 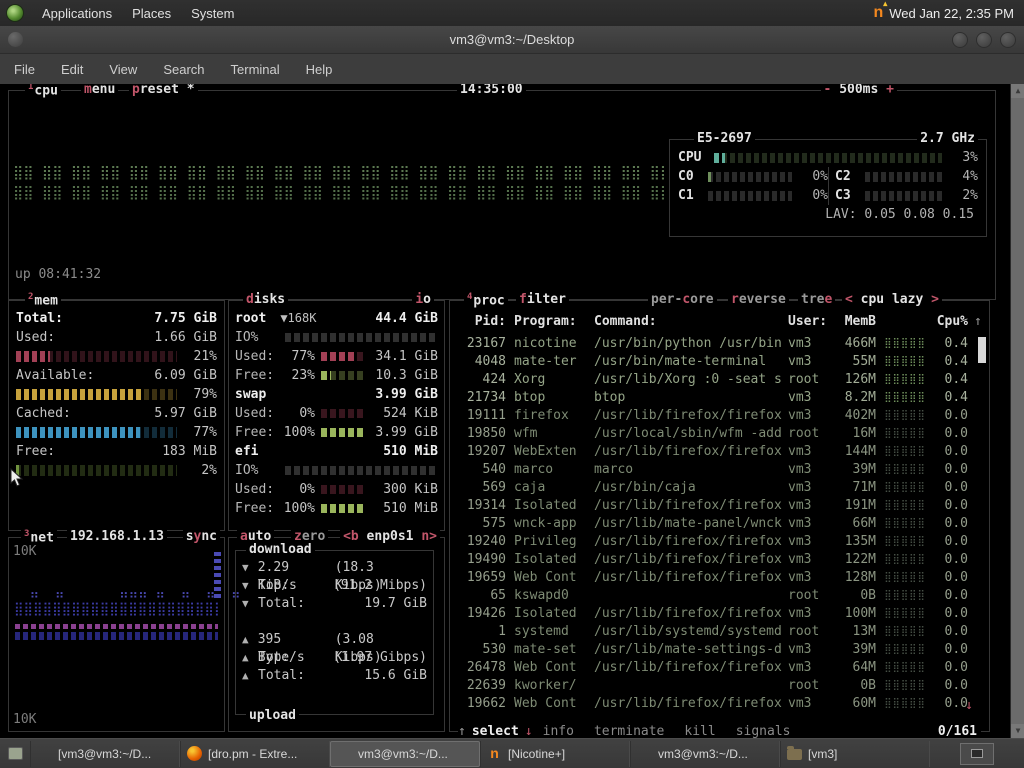 I want to click on menu-system: System, so click(x=213, y=13).